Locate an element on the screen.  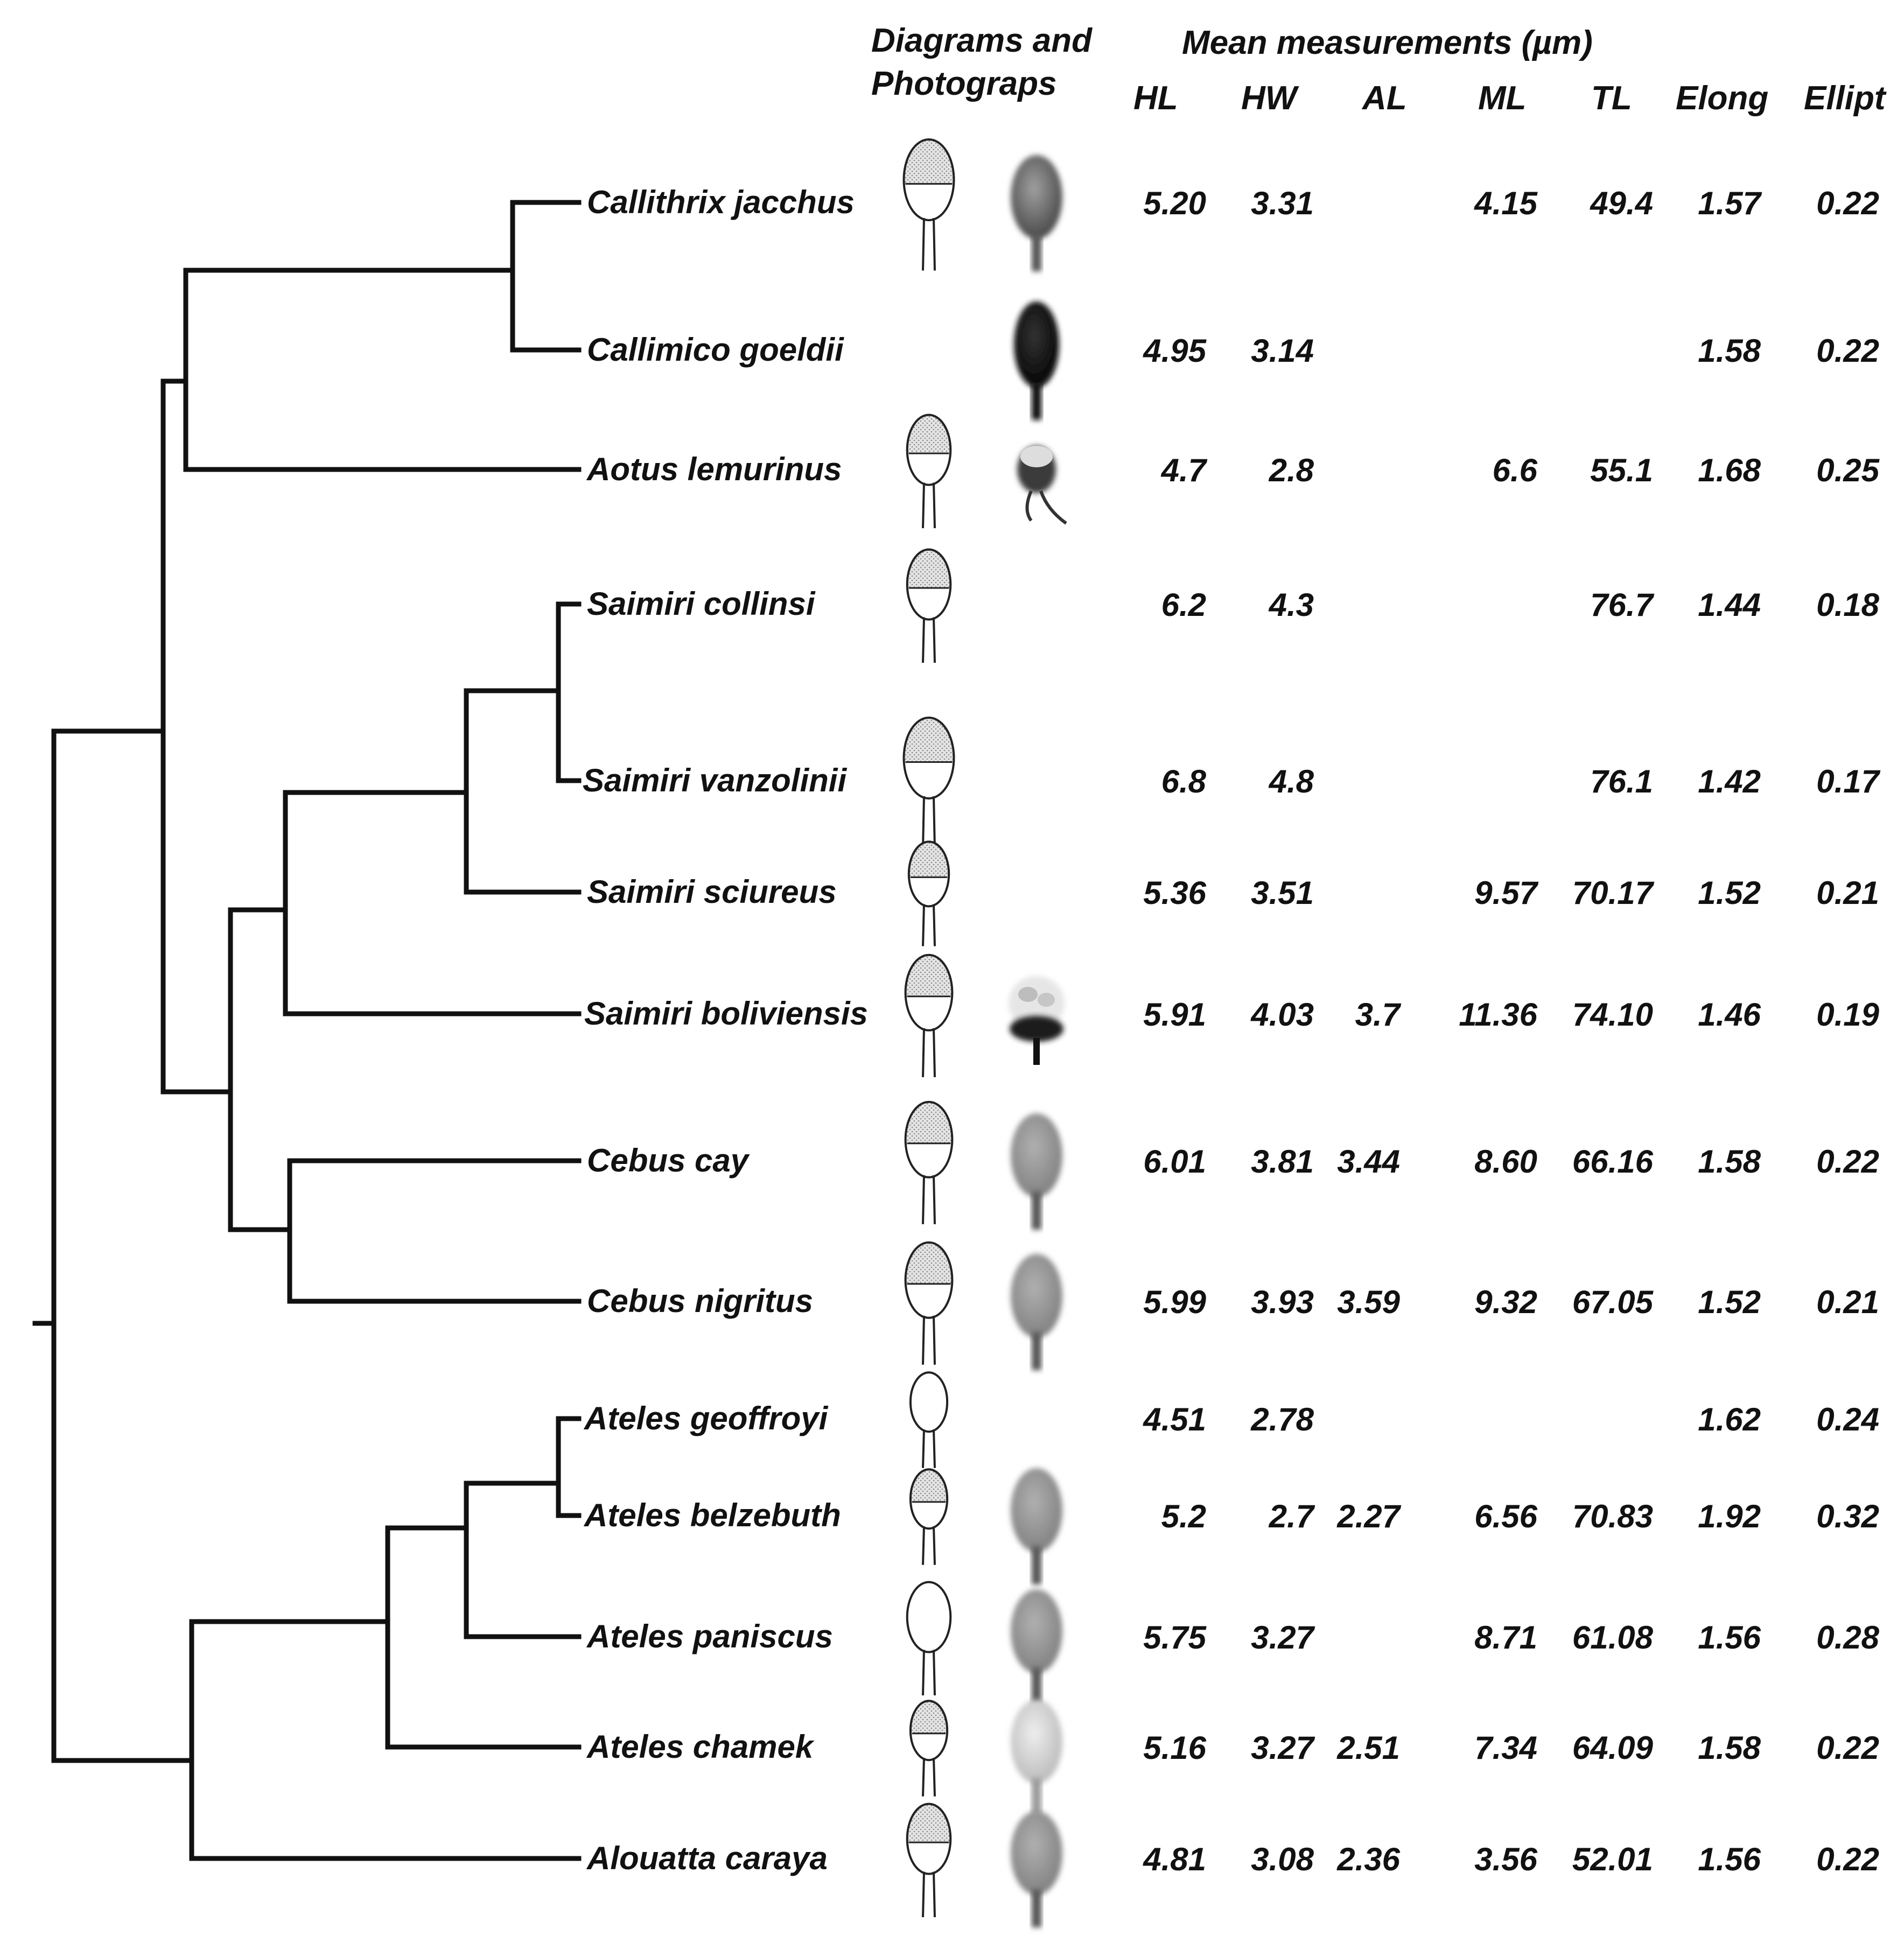
species-name: Callithrix jacchus is located at coordinates (721, 202).